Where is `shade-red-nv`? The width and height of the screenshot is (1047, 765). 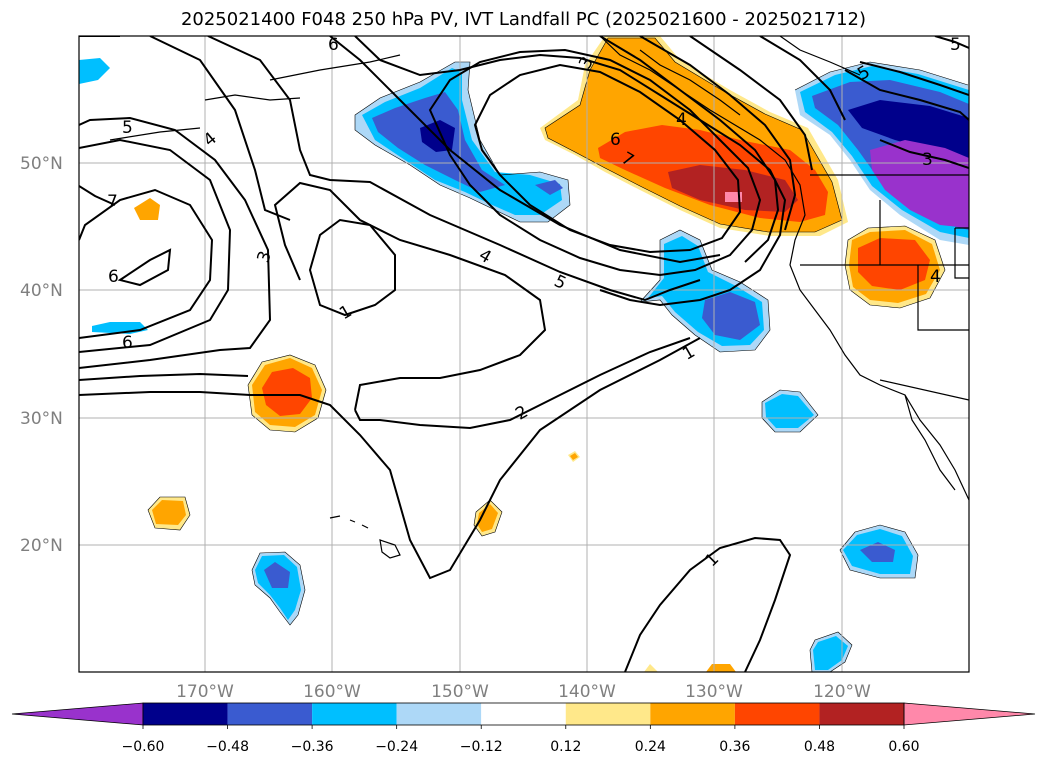 shade-red-nv is located at coordinates (894, 264).